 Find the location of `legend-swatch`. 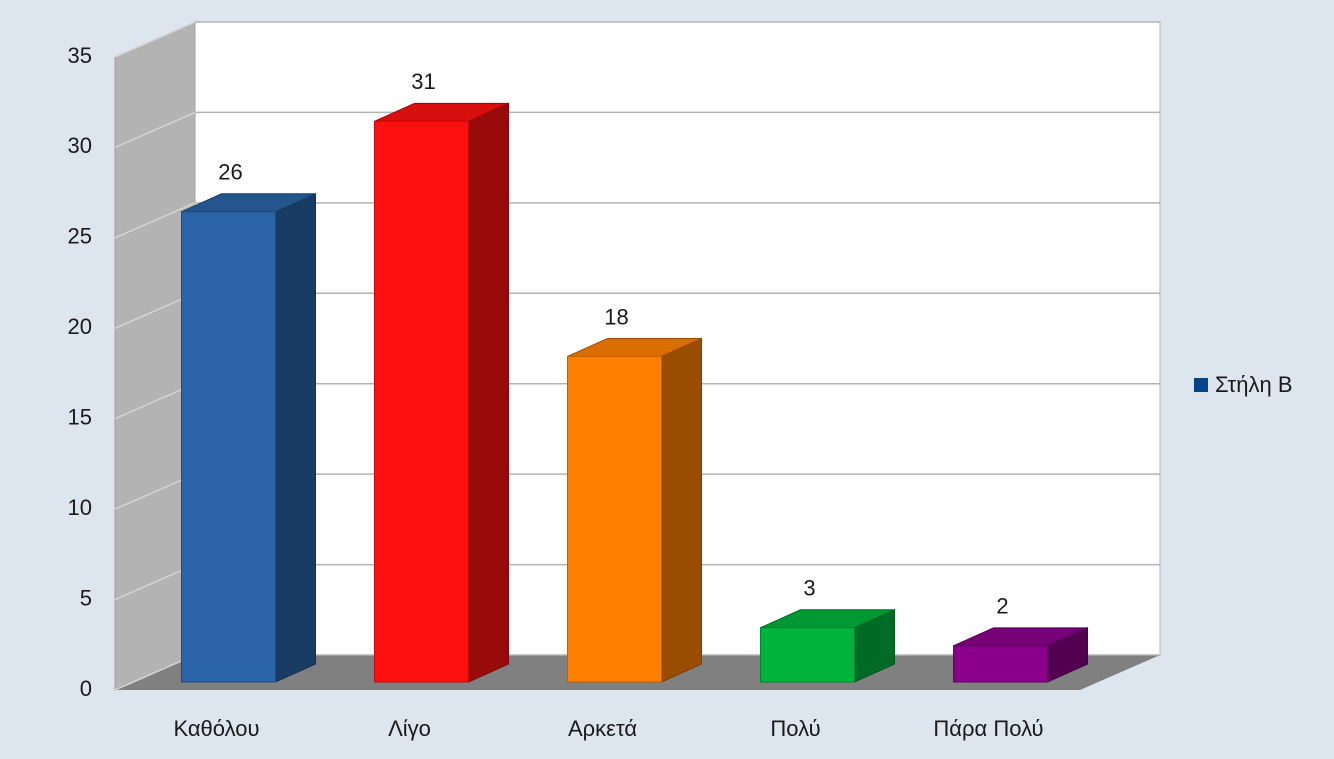

legend-swatch is located at coordinates (1201, 385).